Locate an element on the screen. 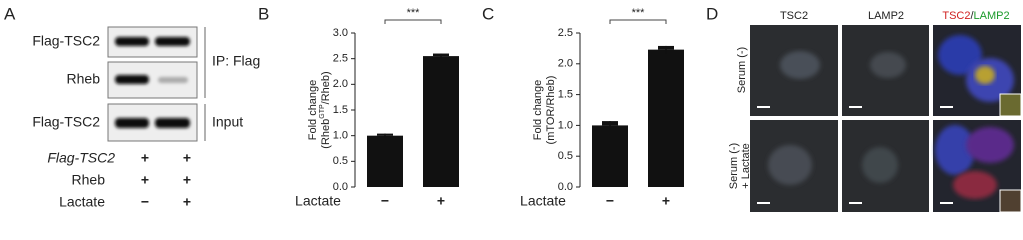 The width and height of the screenshot is (1023, 240). y-axis-label-part: (mTOR/Rheb) is located at coordinates (551, 110).